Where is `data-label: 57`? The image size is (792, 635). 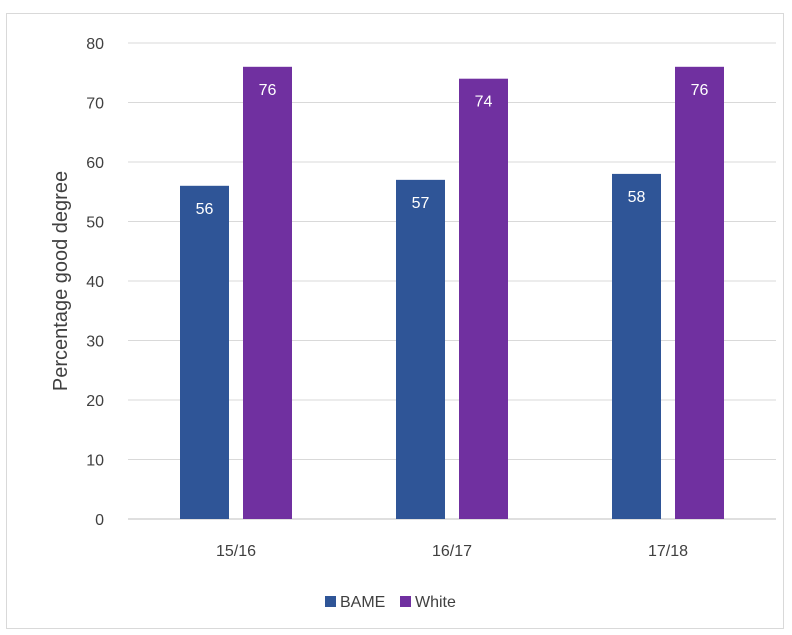 data-label: 57 is located at coordinates (421, 203).